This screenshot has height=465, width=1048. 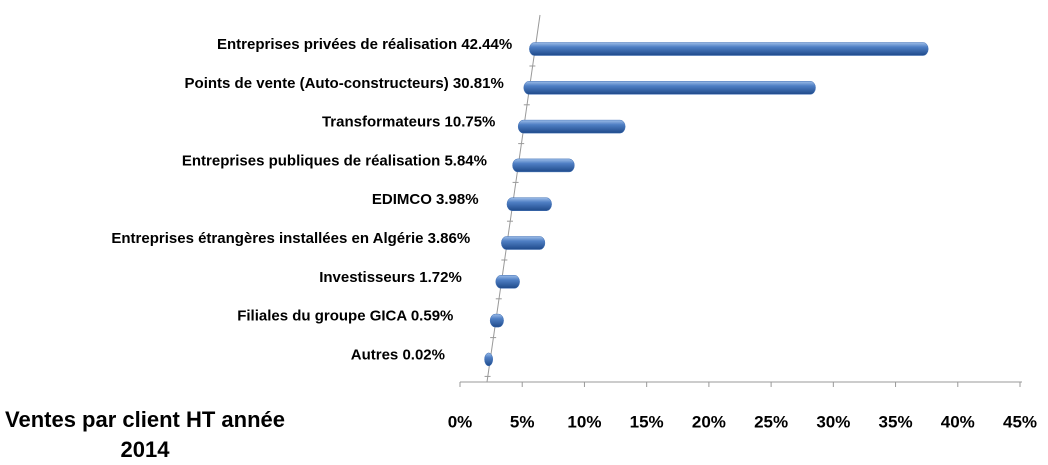 I want to click on value-label: 42.44%, so click(x=486, y=44).